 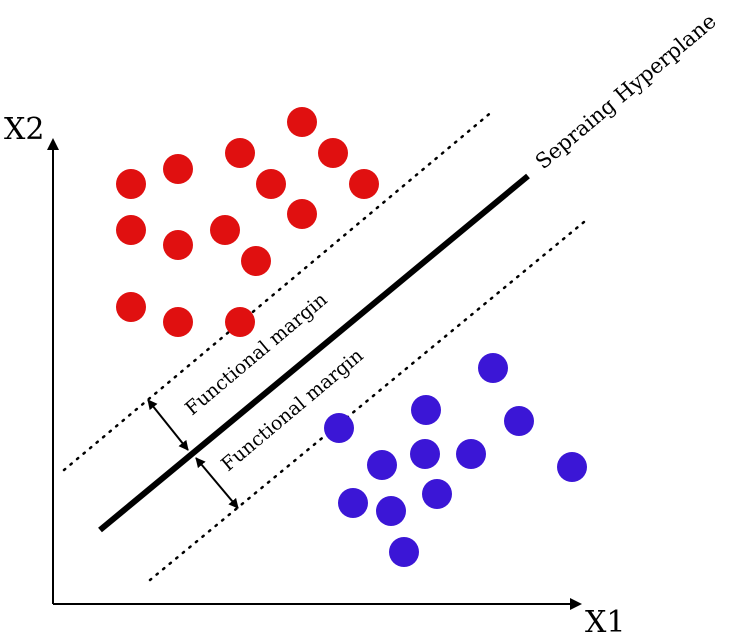 I want to click on lower-margin-arrow, so click(x=217, y=483).